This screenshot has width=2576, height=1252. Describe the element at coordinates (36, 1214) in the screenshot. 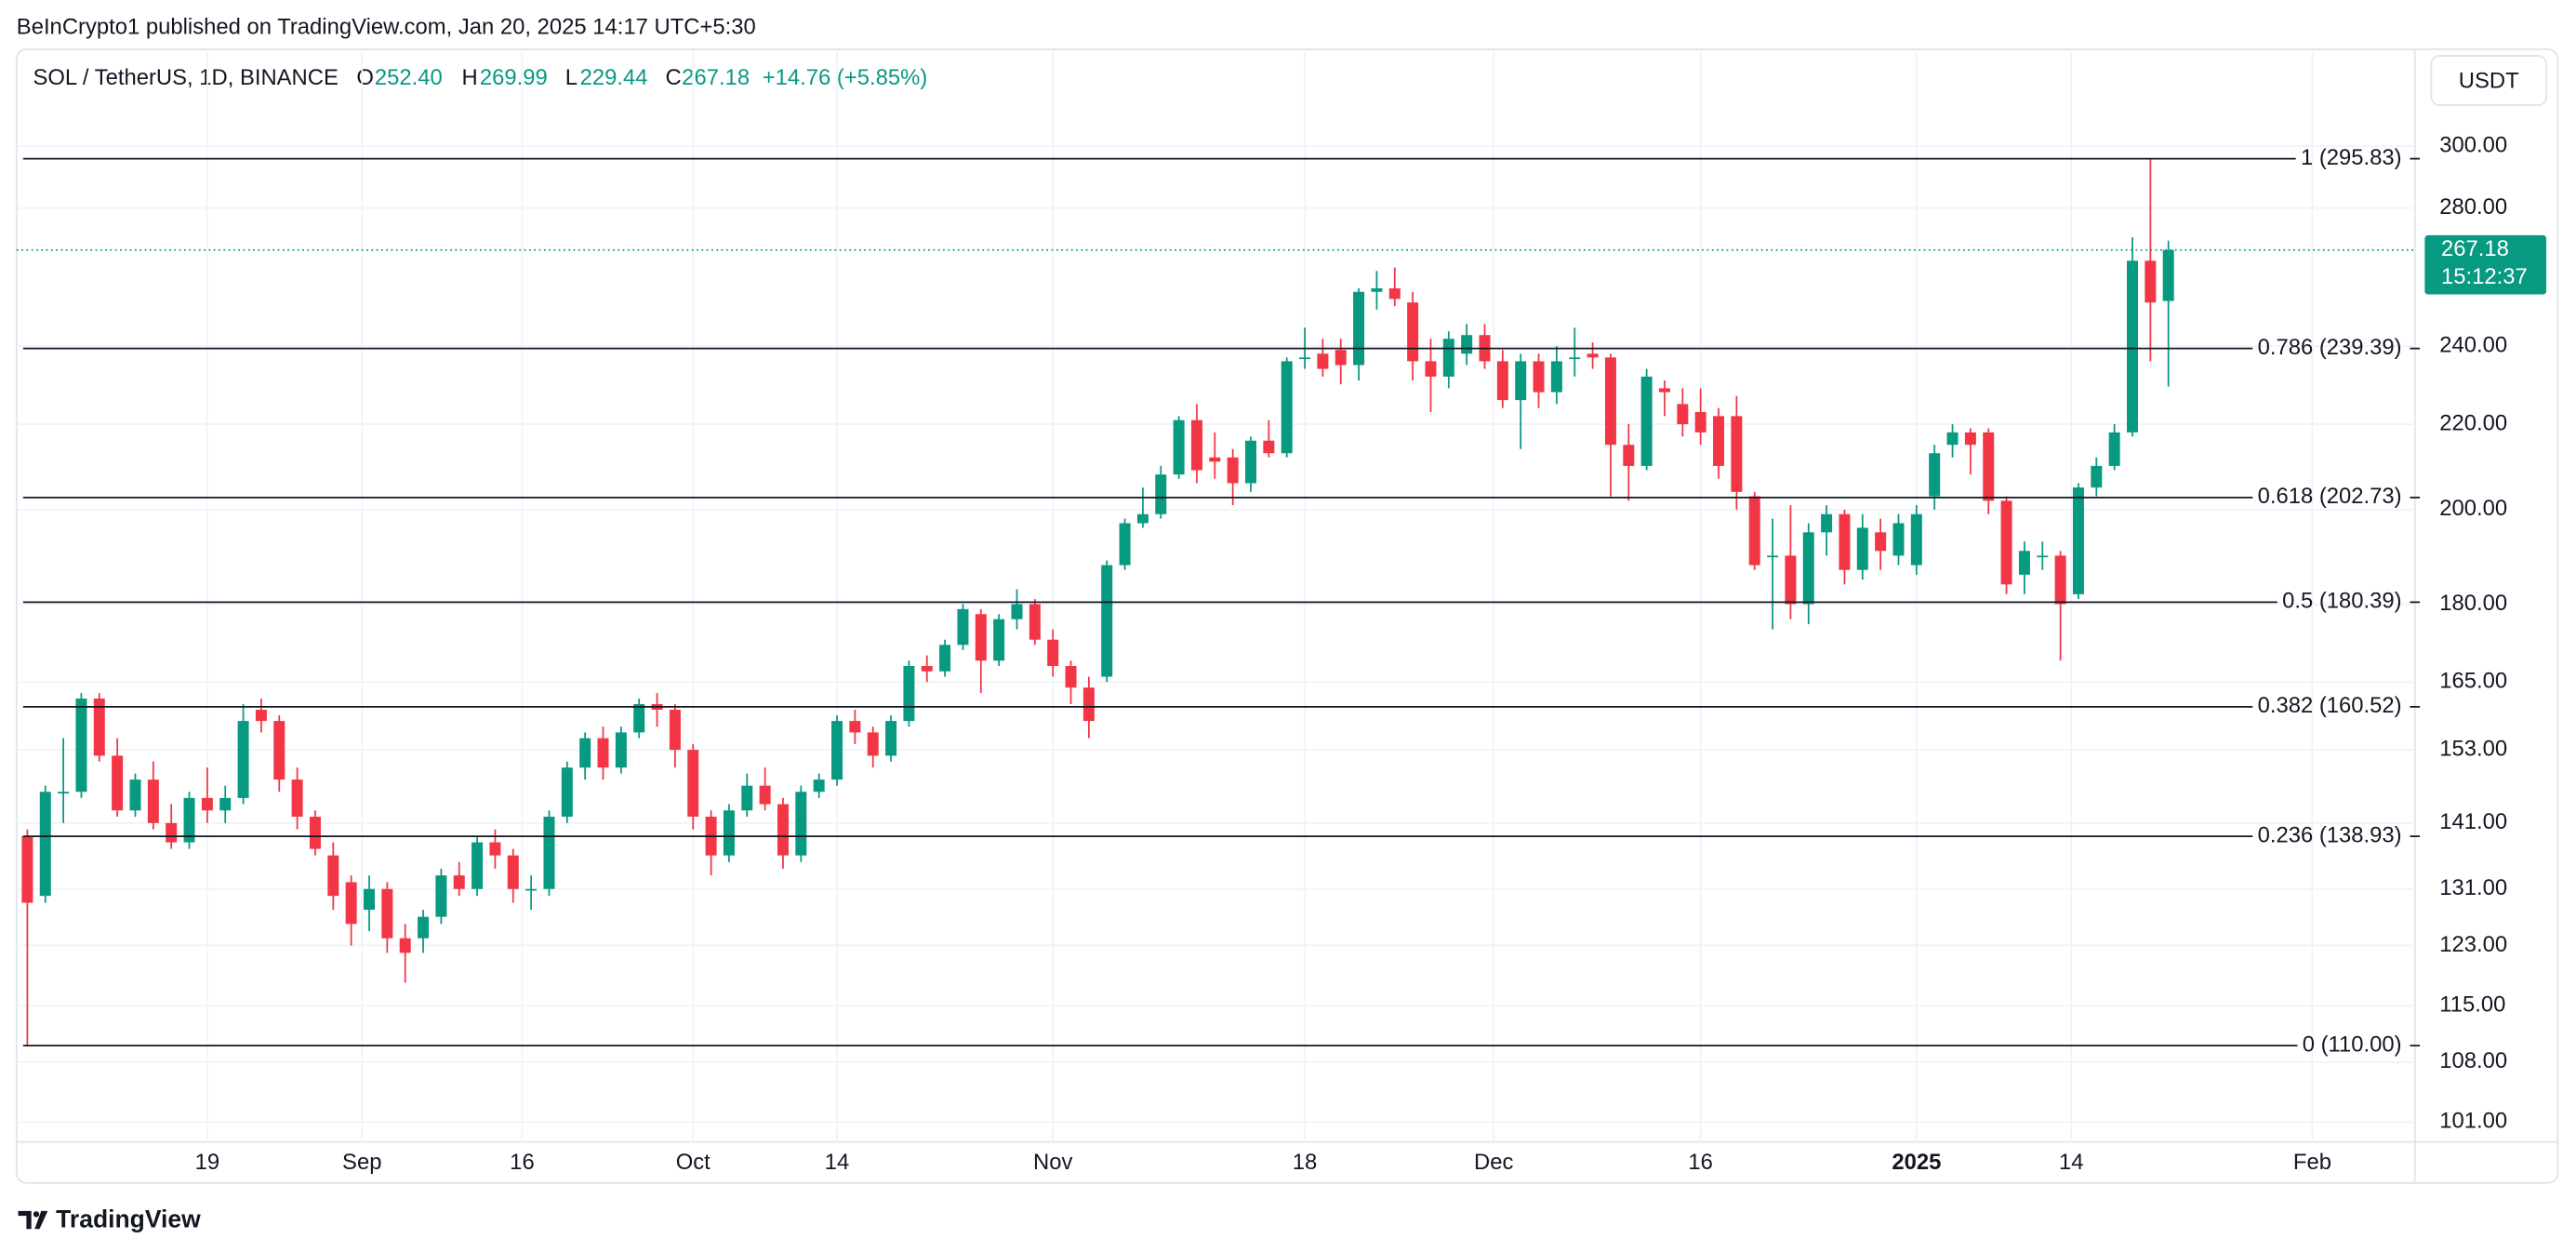

I see `logo-dot` at that location.